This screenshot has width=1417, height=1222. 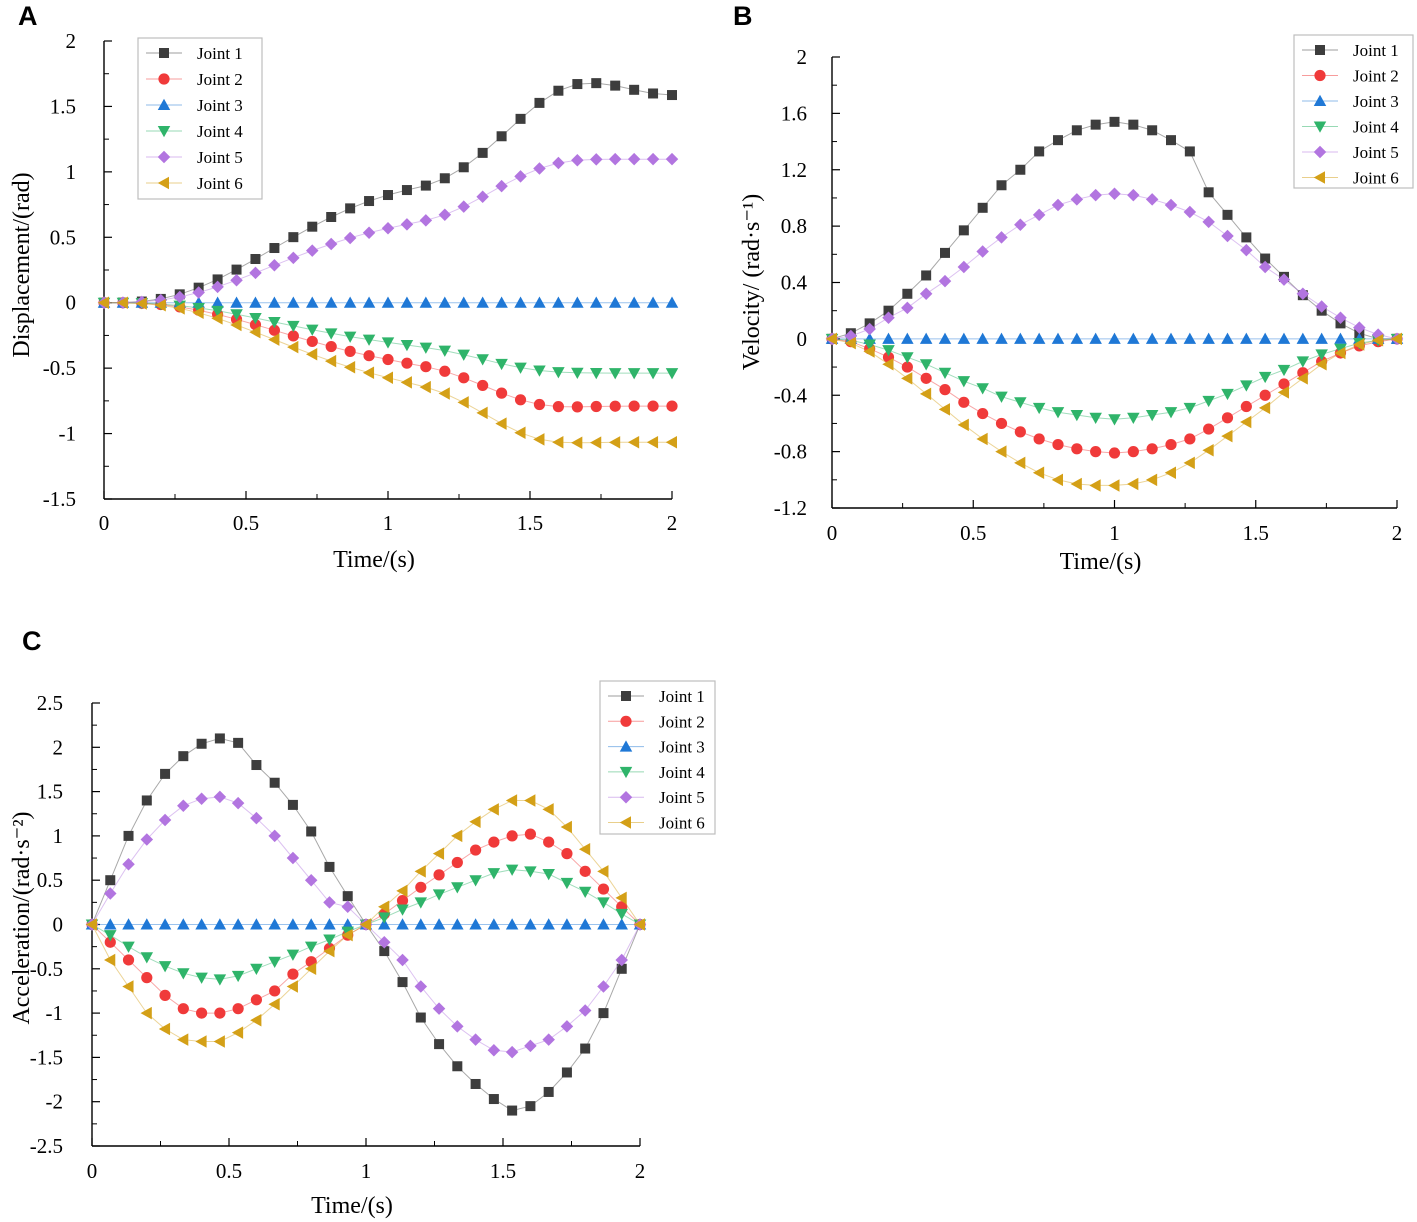 I want to click on legend-label: Joint 5, so click(x=220, y=157).